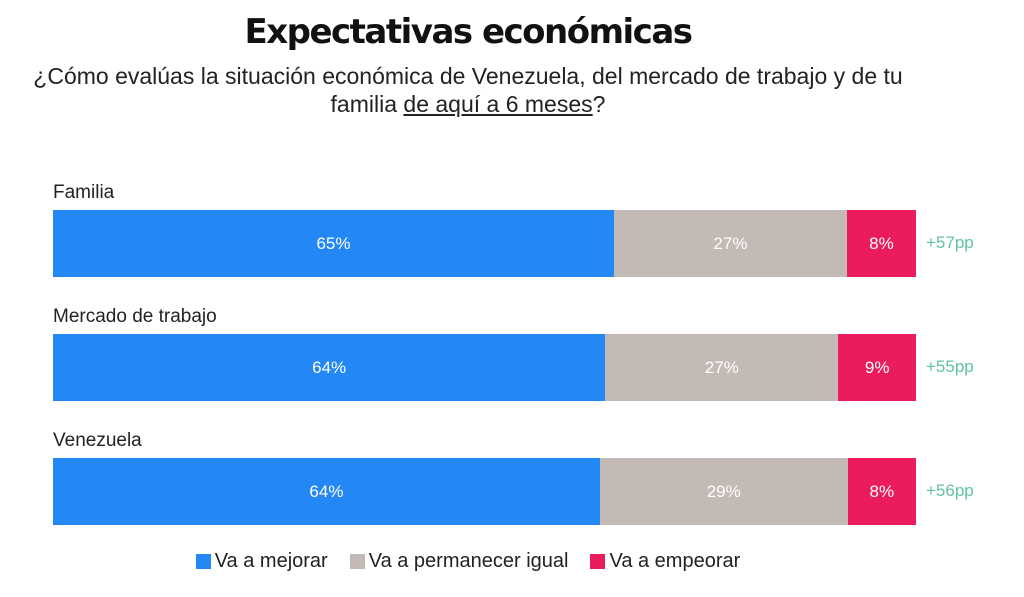 This screenshot has width=1024, height=597. Describe the element at coordinates (599, 104) in the screenshot. I see `subtitle-end: ?` at that location.